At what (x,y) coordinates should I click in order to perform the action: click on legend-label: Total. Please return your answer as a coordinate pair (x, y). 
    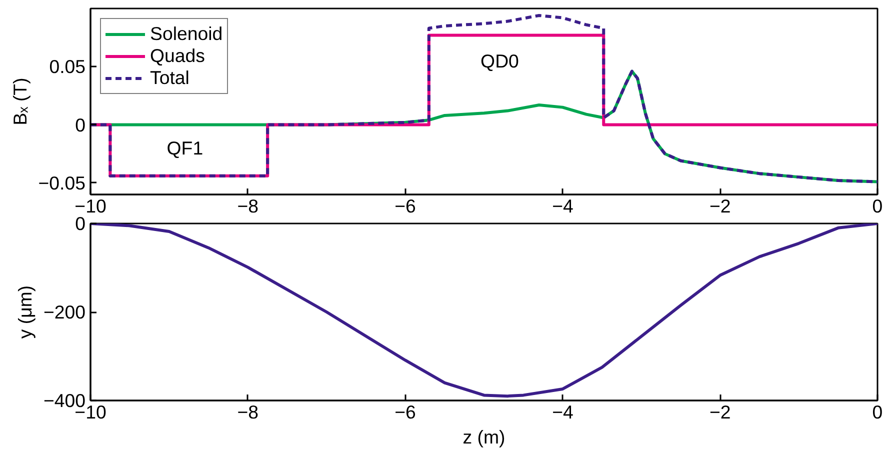
    Looking at the image, I should click on (170, 78).